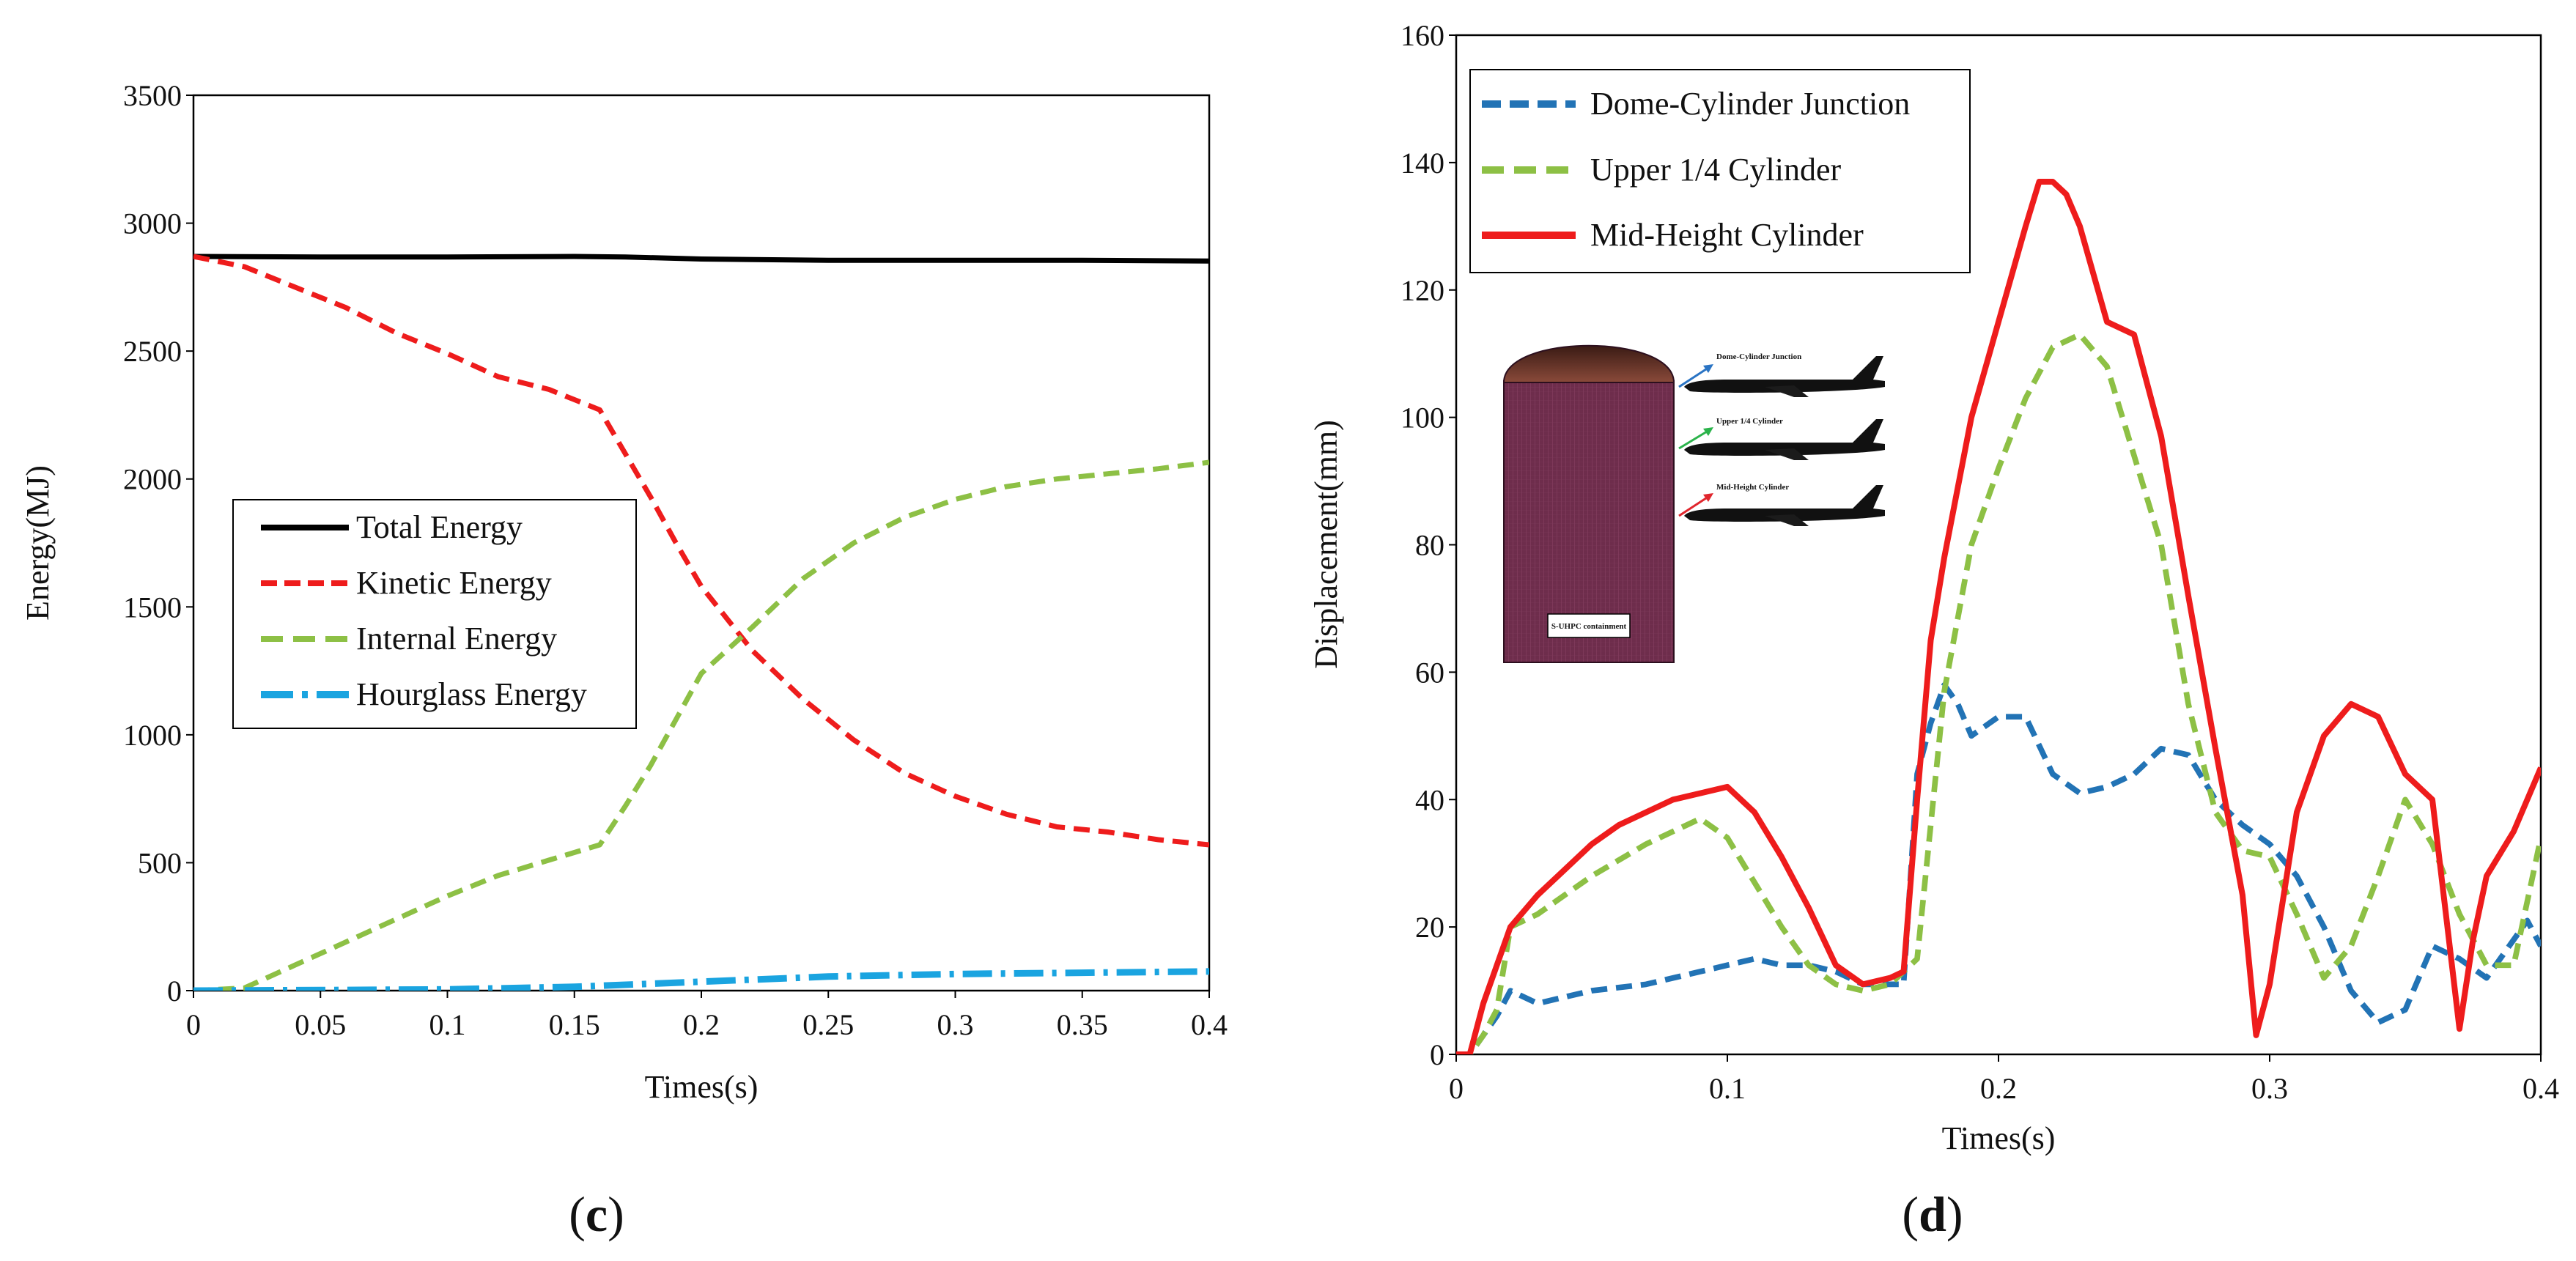  Describe the element at coordinates (596, 1214) in the screenshot. I see `panel-label-c: (c)` at that location.